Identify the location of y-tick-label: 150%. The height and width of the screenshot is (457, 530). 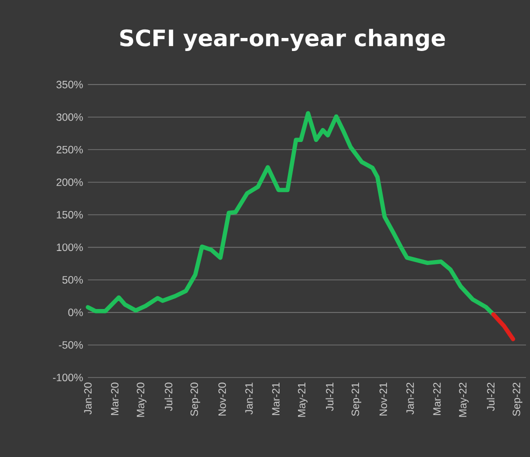
(69, 215).